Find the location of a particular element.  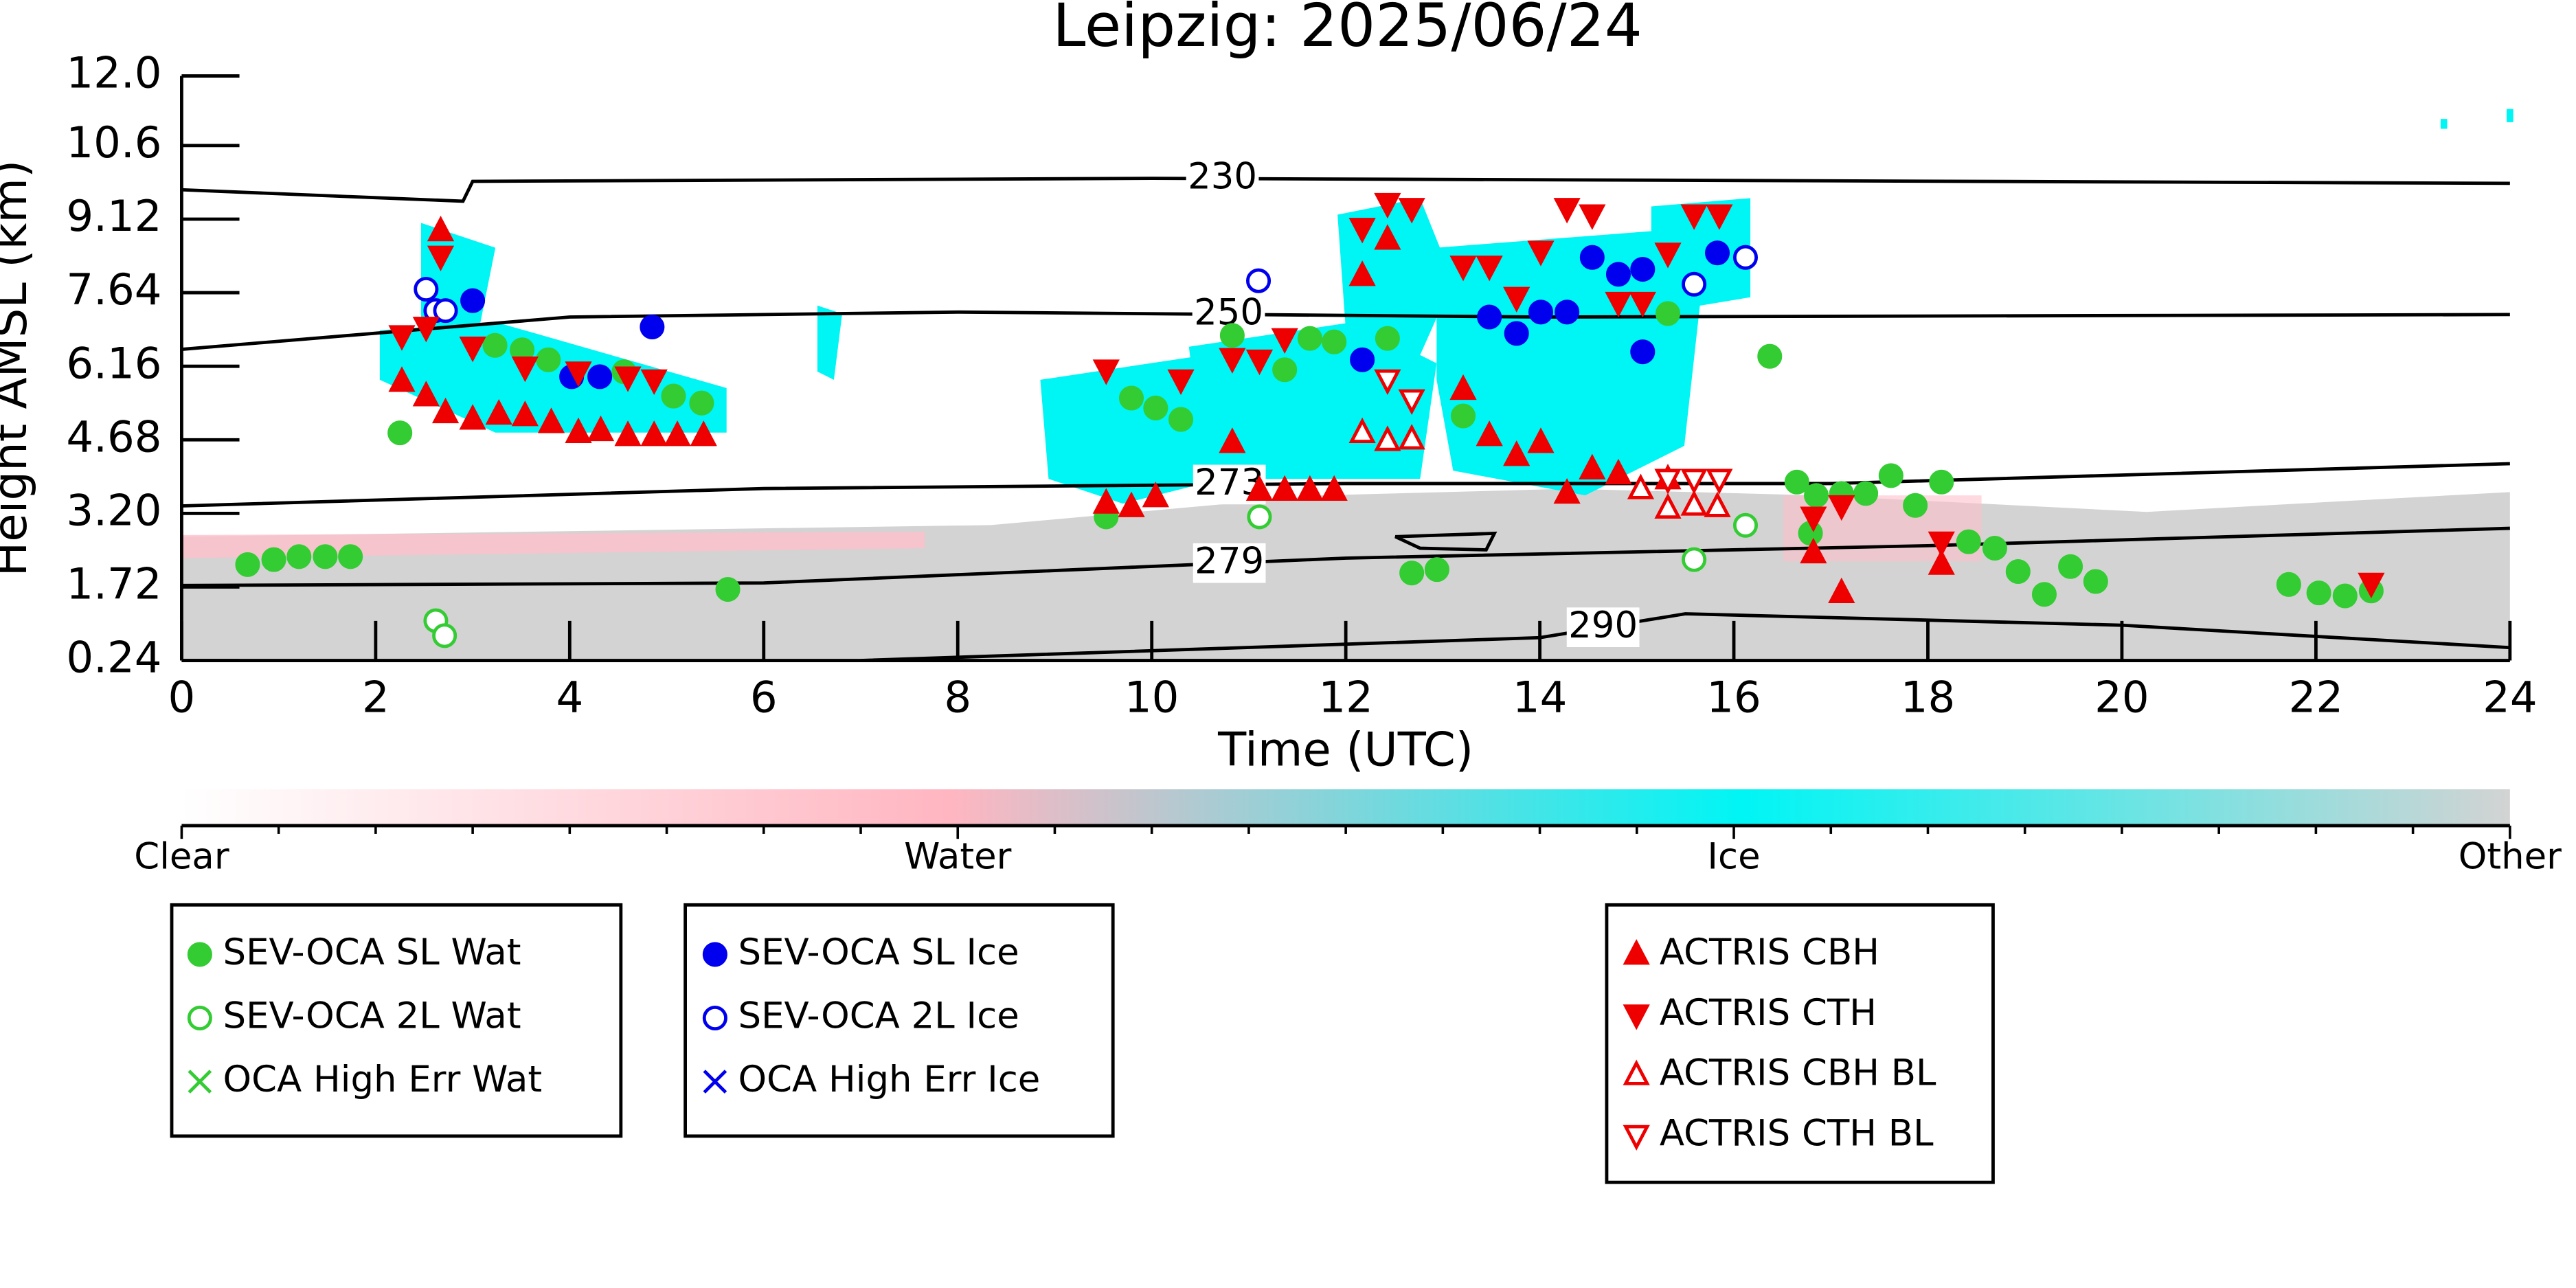

x-tick-label: 14 is located at coordinates (1540, 697).